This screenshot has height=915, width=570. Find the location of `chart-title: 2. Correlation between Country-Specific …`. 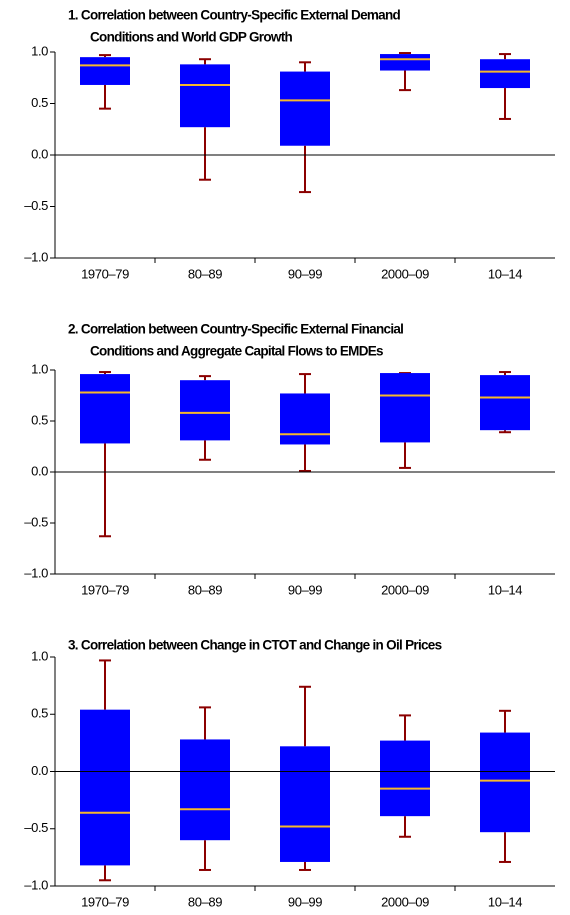

chart-title: 2. Correlation between Country-Specific … is located at coordinates (235, 329).